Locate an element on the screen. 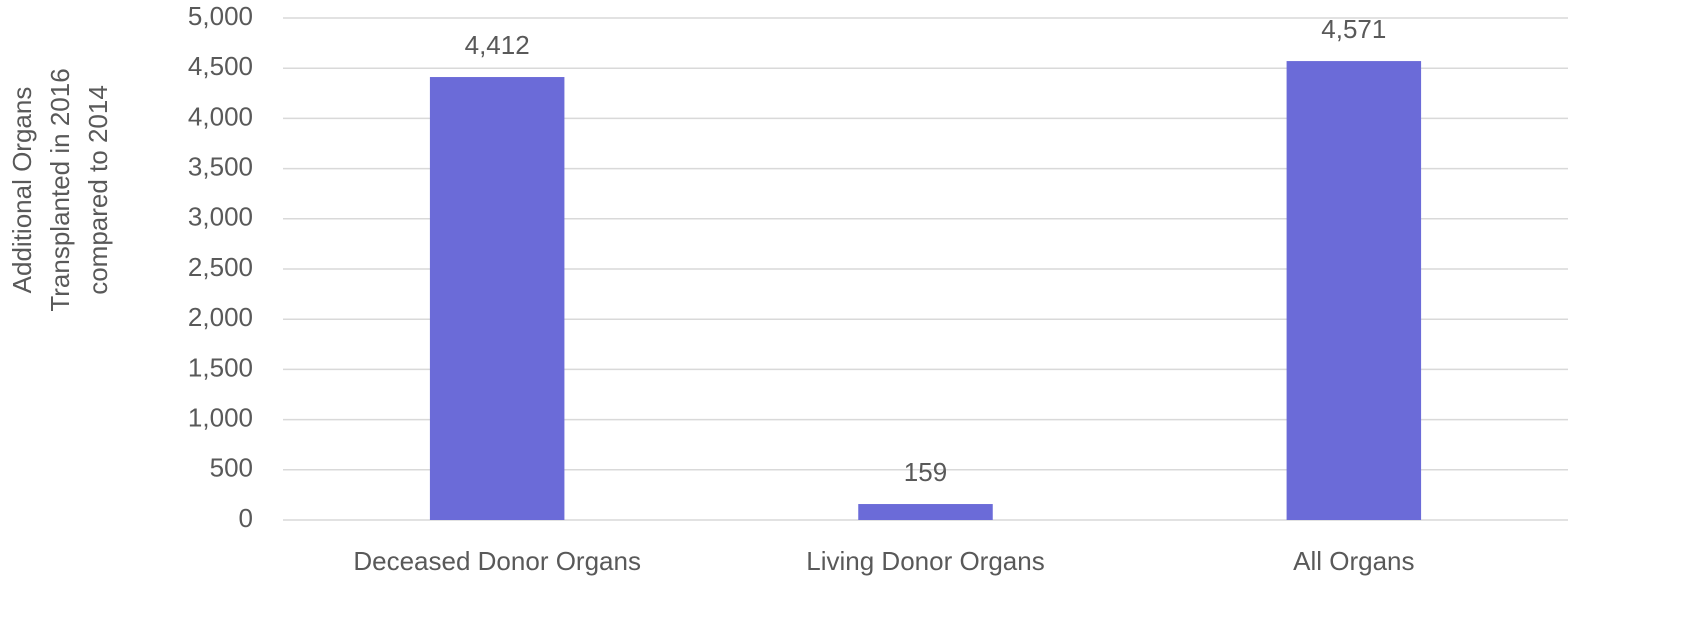  y-tick-label: 4,500 is located at coordinates (220, 66).